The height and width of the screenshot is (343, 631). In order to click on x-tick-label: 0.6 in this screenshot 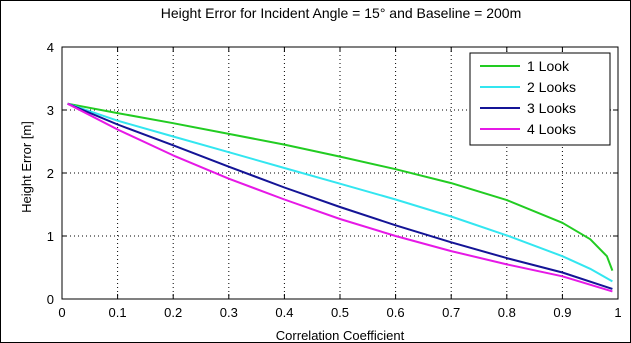, I will do `click(396, 312)`.